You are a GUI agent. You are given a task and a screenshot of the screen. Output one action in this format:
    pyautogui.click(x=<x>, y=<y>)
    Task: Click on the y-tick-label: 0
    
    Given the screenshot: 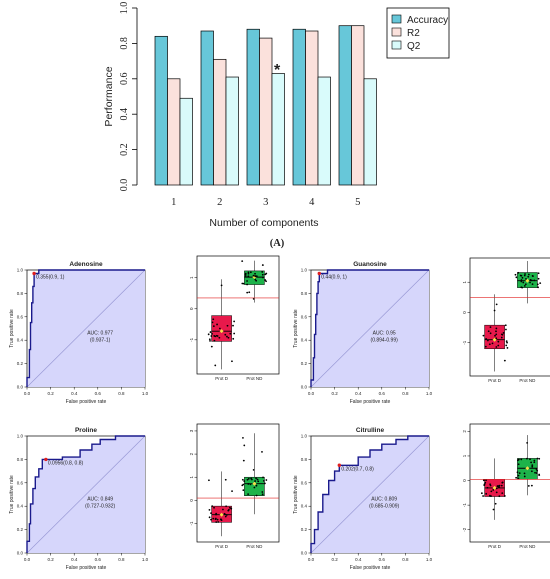 What is the action you would take?
    pyautogui.click(x=191, y=308)
    